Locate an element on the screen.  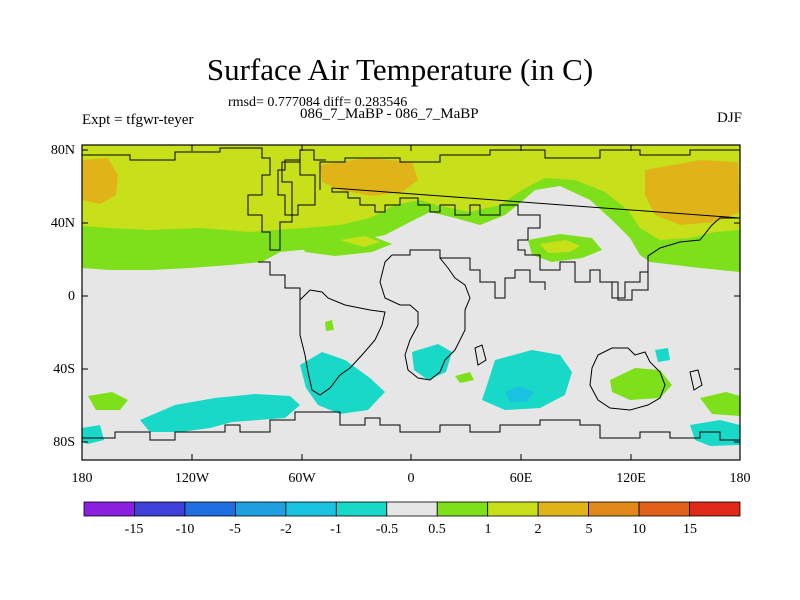
anomaly-region-cyan-africa-south is located at coordinates (432, 362).